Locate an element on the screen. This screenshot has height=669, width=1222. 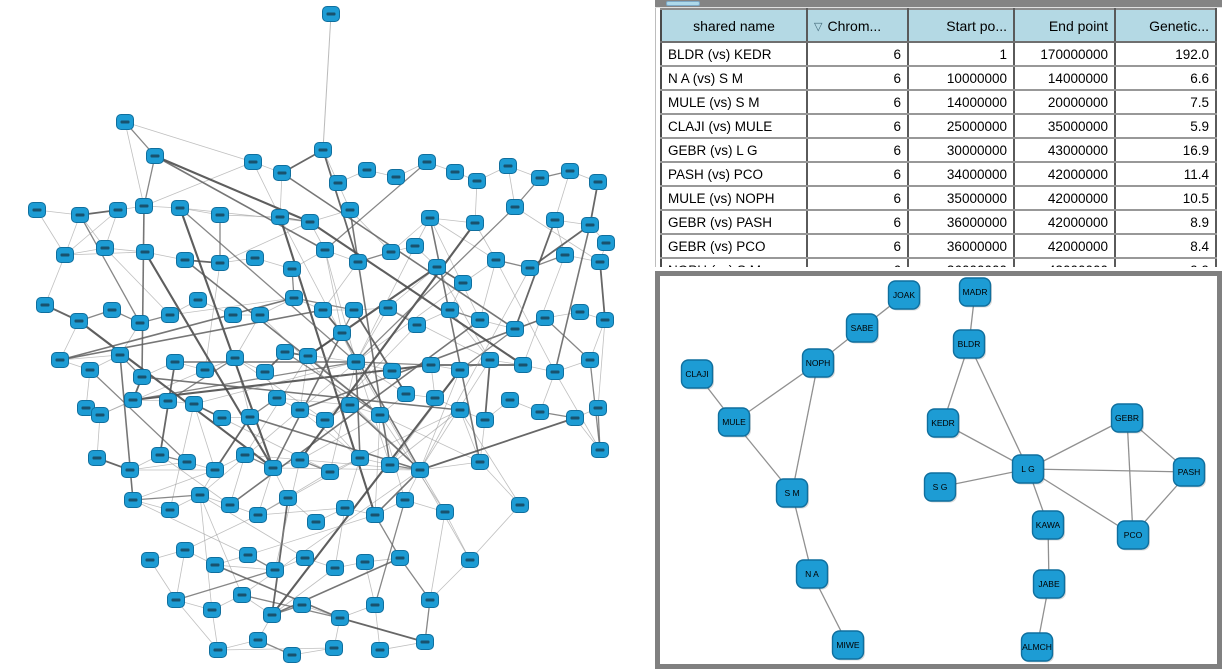
table-row: MULE (vs) NOPH 6 35000000 42000000 10.5 is located at coordinates (939, 198).